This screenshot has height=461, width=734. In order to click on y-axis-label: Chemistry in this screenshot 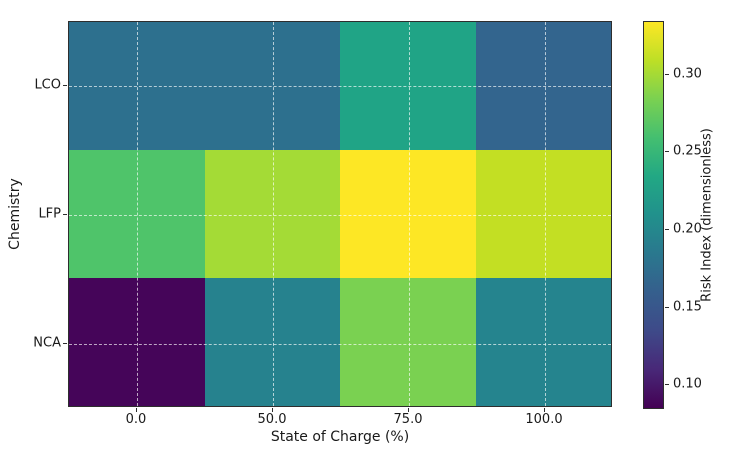, I will do `click(15, 214)`.